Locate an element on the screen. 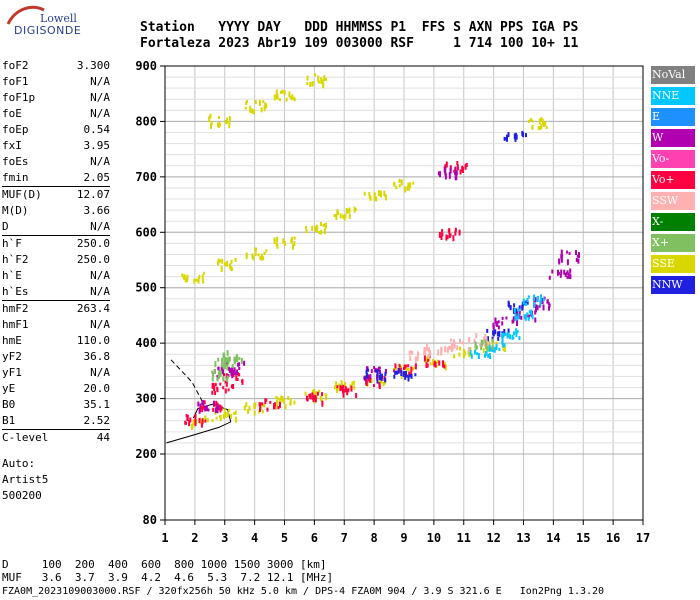  param-name: B1 is located at coordinates (9, 420).